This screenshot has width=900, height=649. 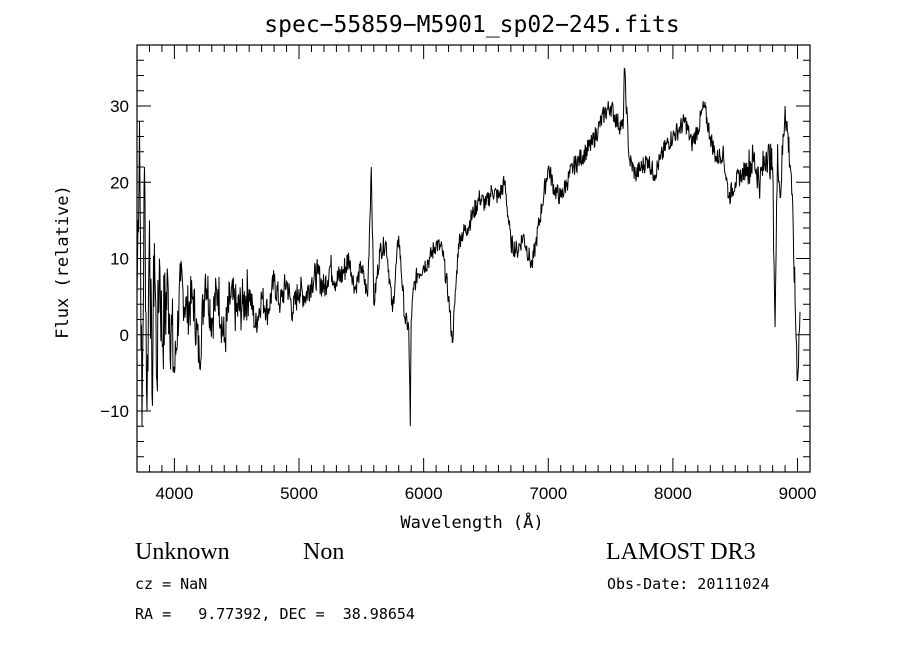 I want to click on y-tick-label: 10, so click(x=119, y=259).